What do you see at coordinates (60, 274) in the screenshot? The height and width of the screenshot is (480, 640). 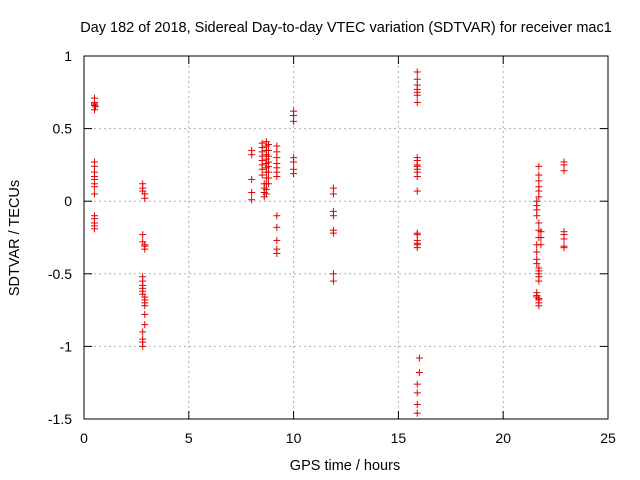 I see `y-tick-label: -0.5` at bounding box center [60, 274].